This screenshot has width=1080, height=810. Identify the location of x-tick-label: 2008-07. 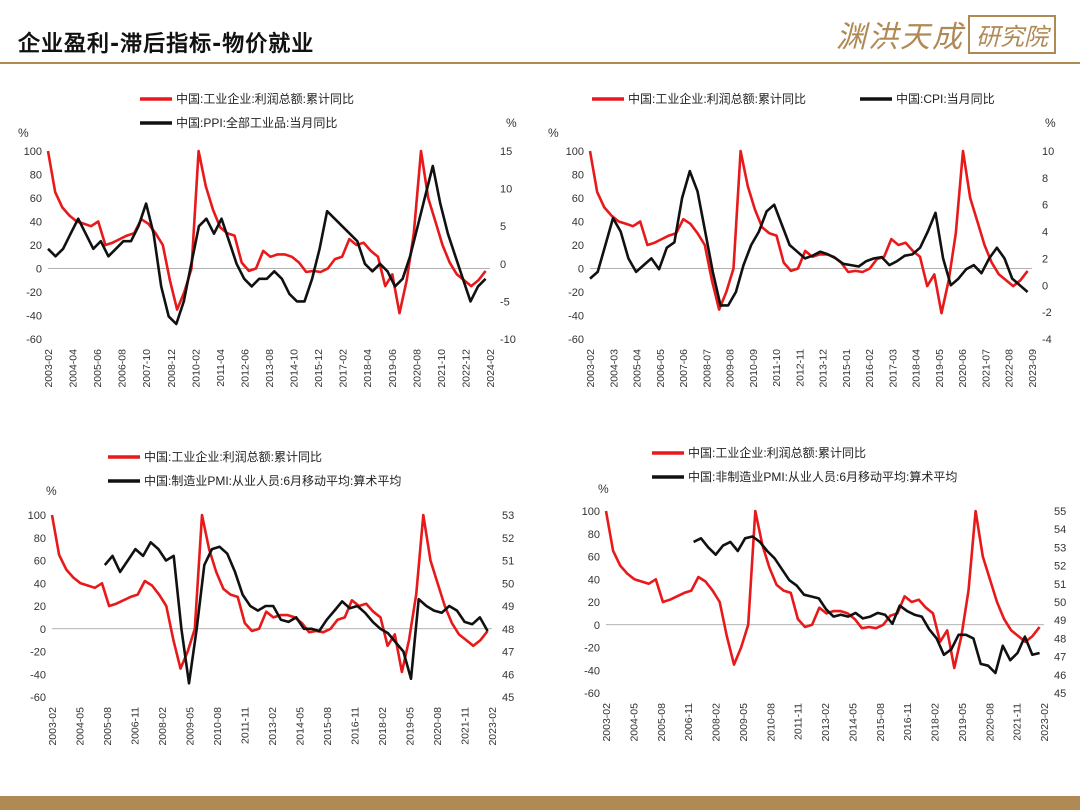
(707, 368).